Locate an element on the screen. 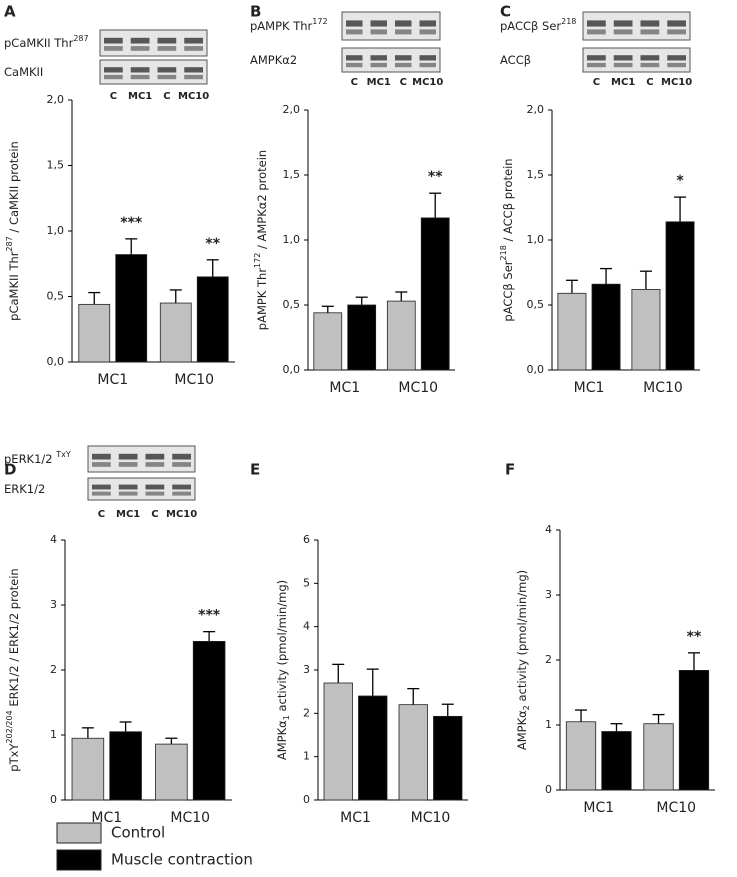 The width and height of the screenshot is (737, 877). text-part: TxY is located at coordinates (63, 454).